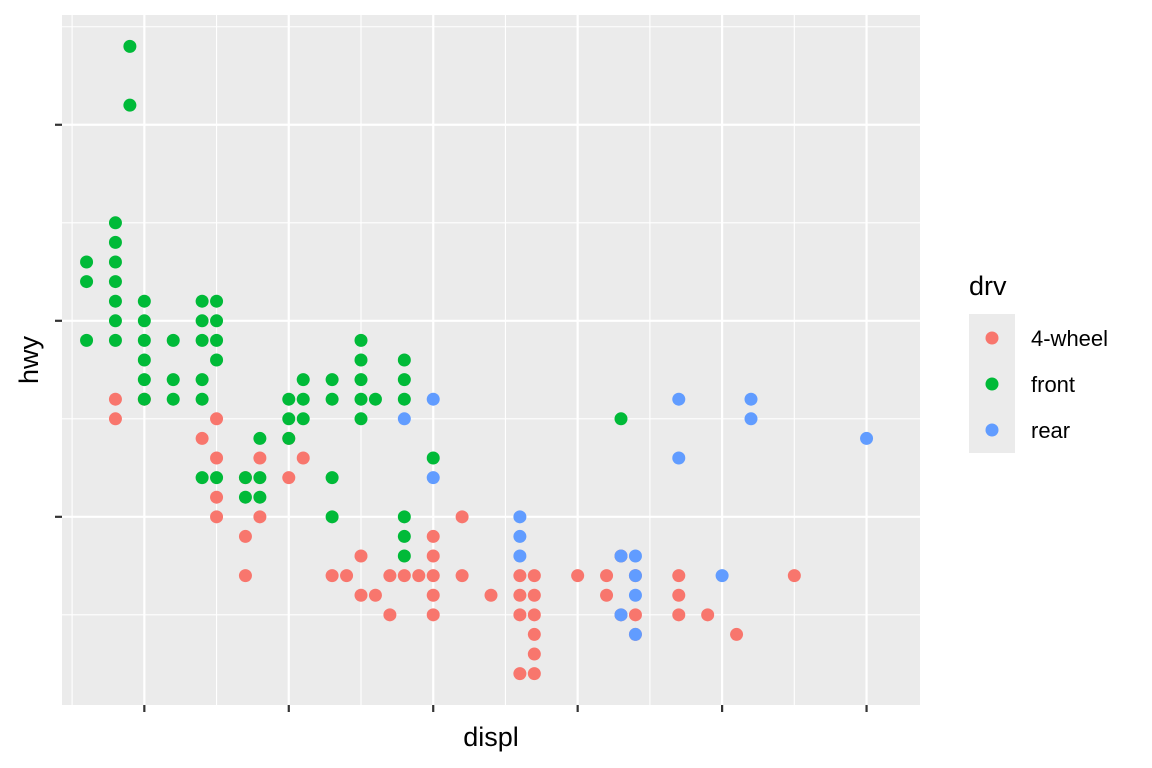  What do you see at coordinates (29, 359) in the screenshot?
I see `y-axis-title: hwy` at bounding box center [29, 359].